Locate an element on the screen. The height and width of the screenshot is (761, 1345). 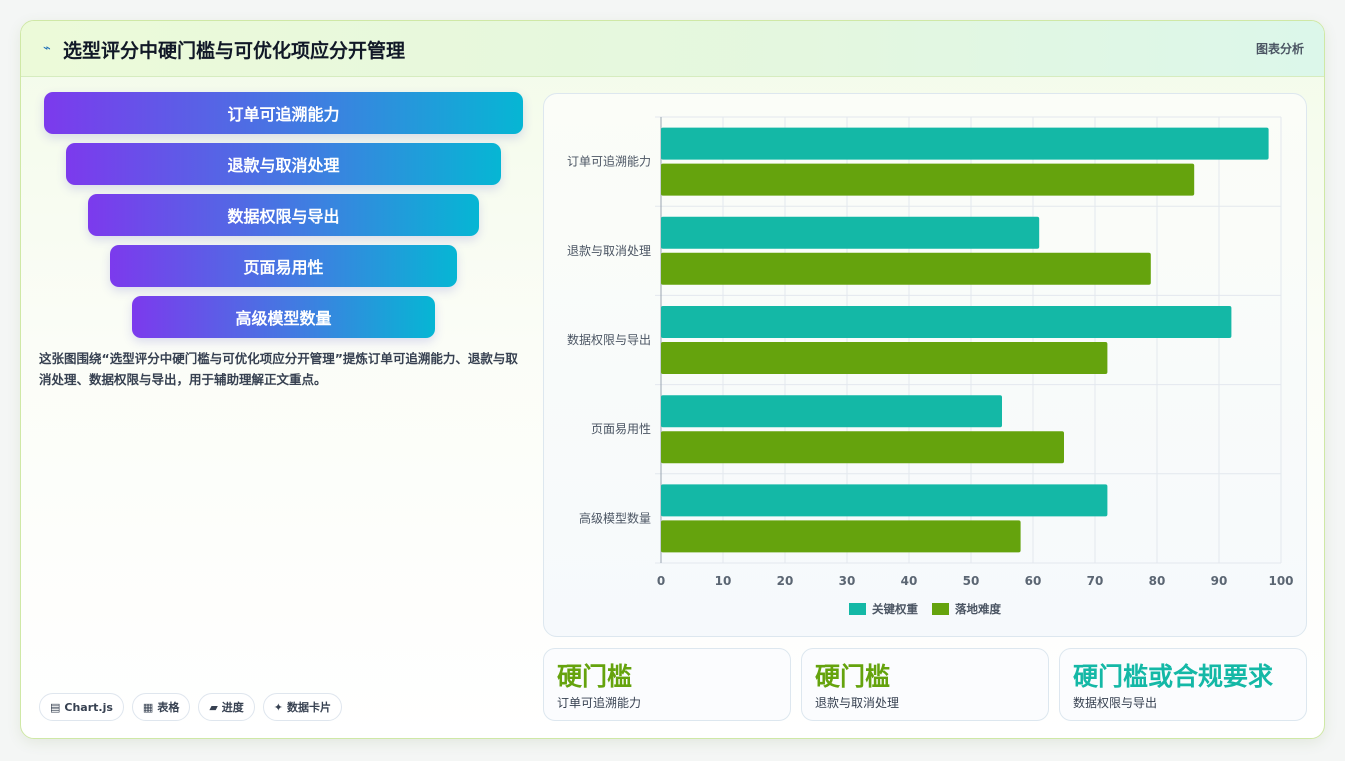
chip-table: ▦ 表格 is located at coordinates (161, 707).